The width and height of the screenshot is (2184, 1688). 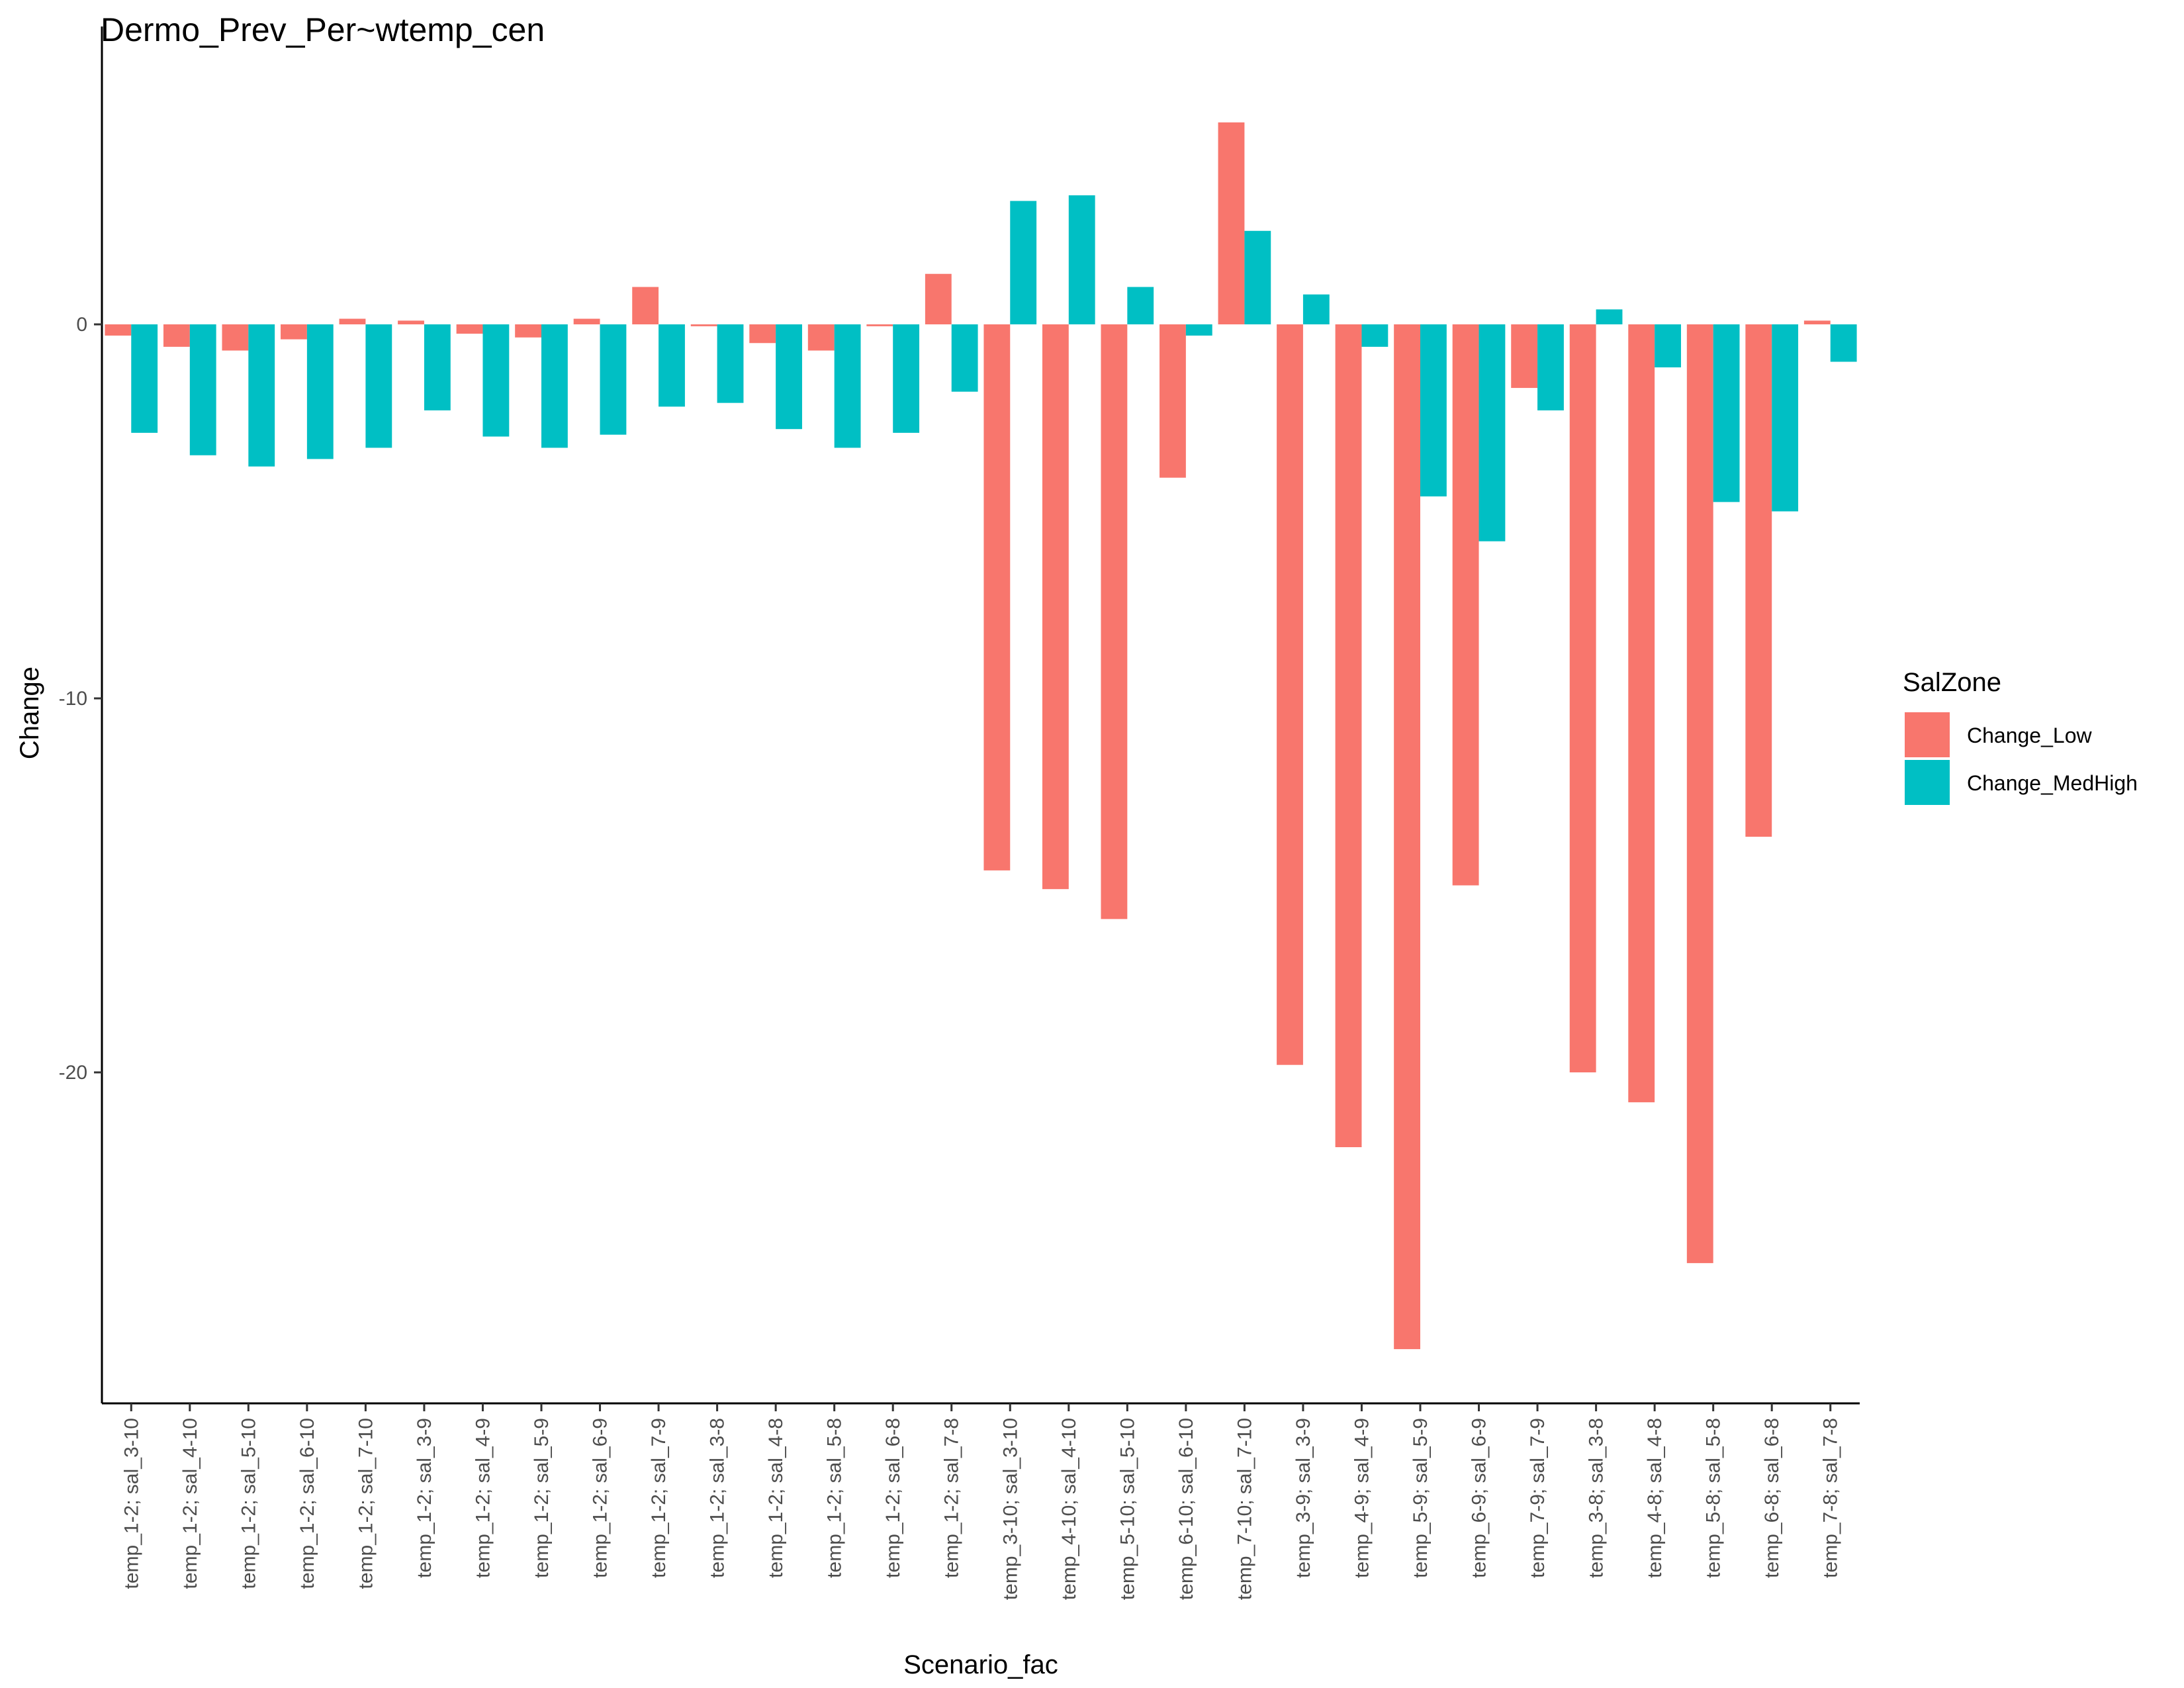 I want to click on y-axis-ticks: 0 -10 -20, so click(x=80, y=699).